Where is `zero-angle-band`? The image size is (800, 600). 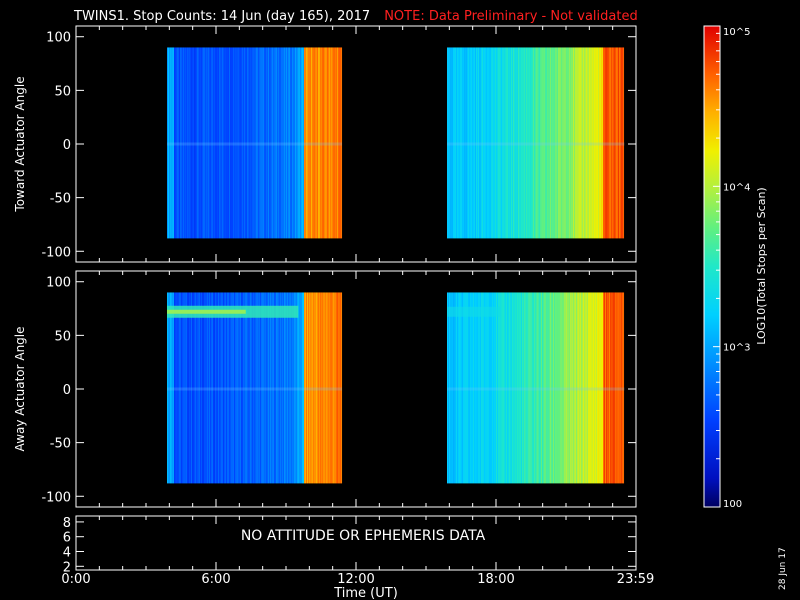 zero-angle-band is located at coordinates (536, 389).